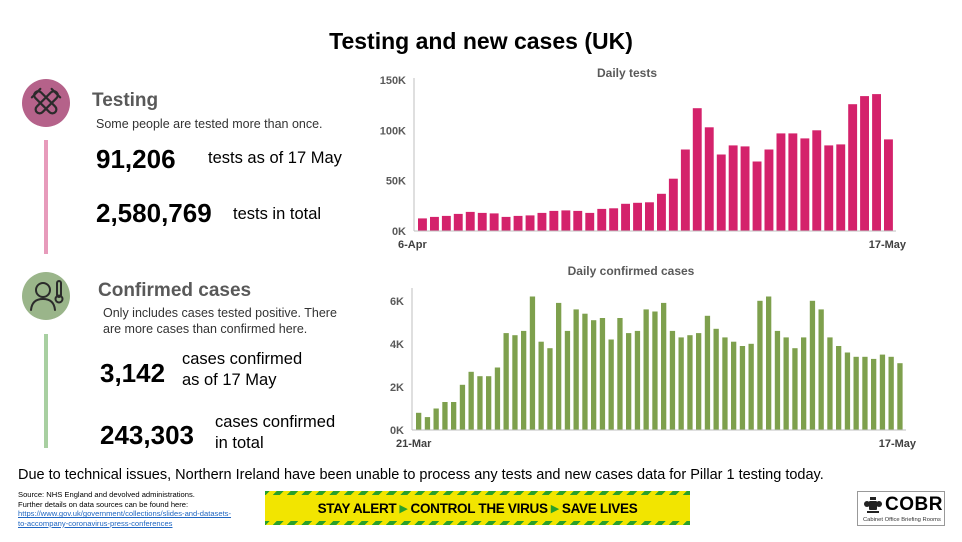 The width and height of the screenshot is (962, 542). Describe the element at coordinates (209, 124) in the screenshot. I see `testing-note: Some people are tested more than once.` at that location.